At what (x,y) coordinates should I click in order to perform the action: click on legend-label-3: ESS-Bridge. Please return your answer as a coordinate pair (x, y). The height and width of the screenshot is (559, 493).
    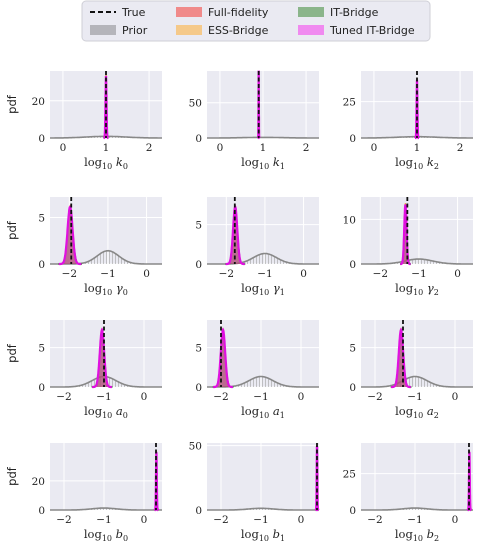
    Looking at the image, I should click on (238, 30).